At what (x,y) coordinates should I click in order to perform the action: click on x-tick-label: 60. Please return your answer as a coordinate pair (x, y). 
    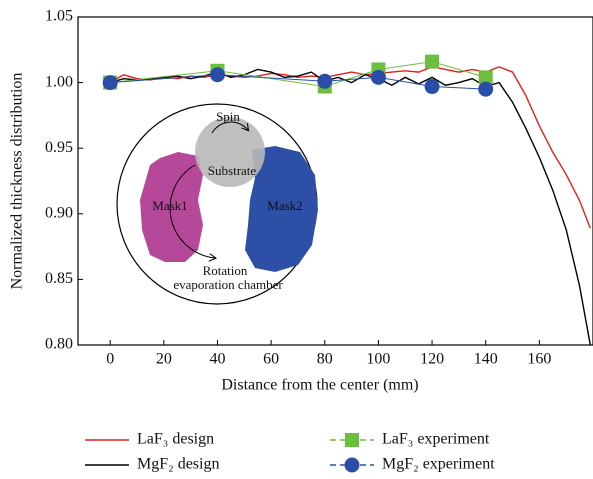
    Looking at the image, I should click on (271, 359).